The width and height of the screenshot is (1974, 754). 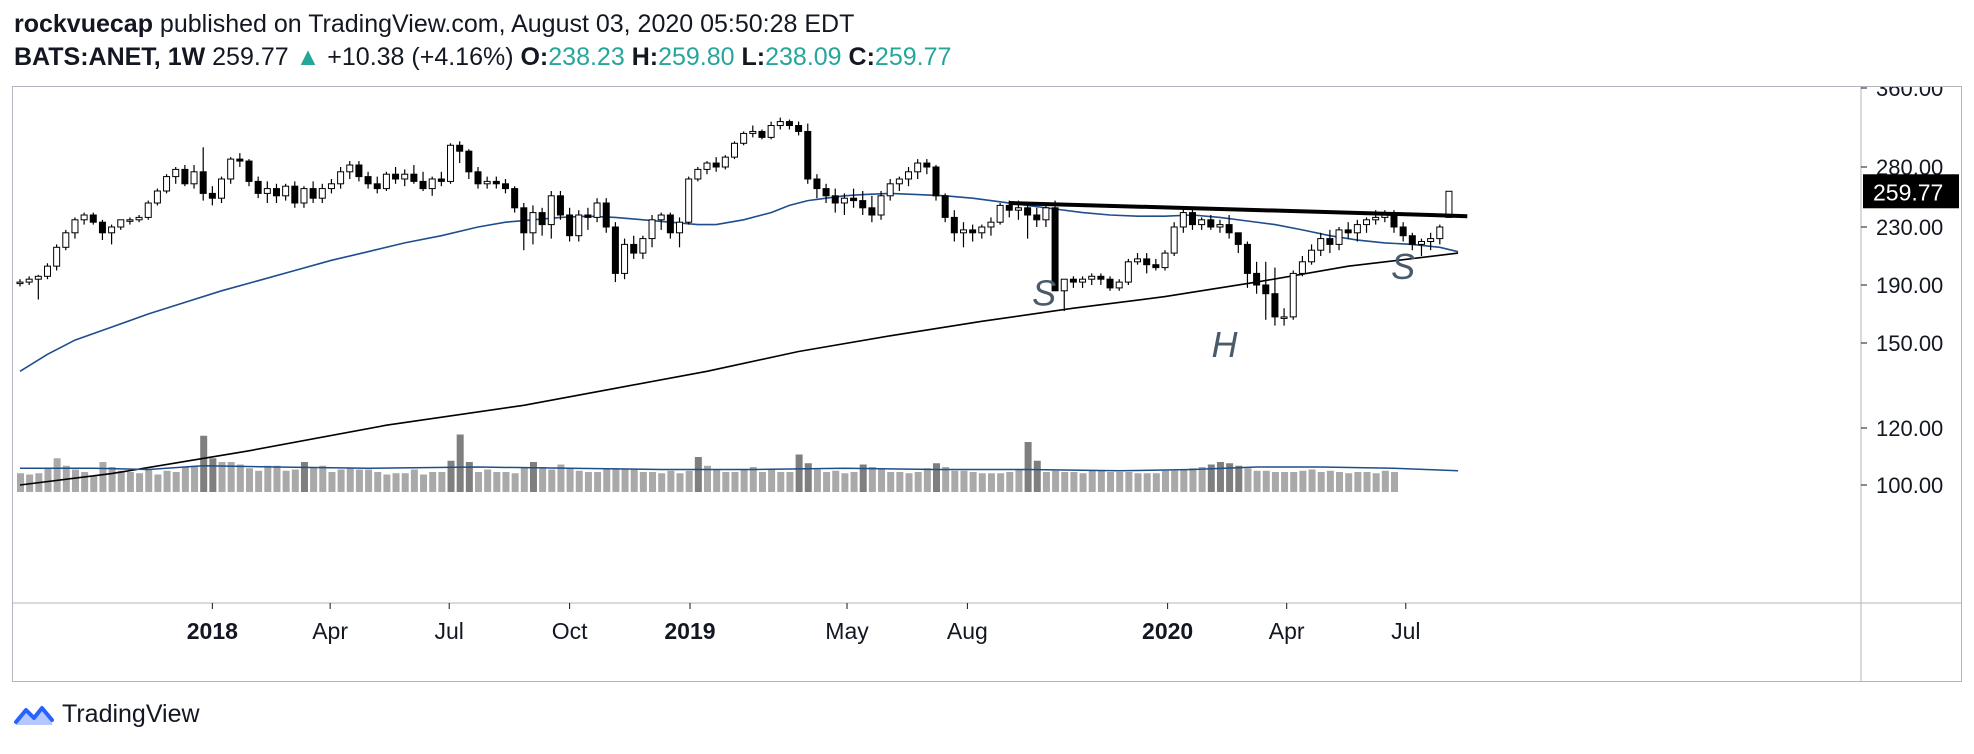 I want to click on publisher-name: rockvuecap, so click(x=83, y=24).